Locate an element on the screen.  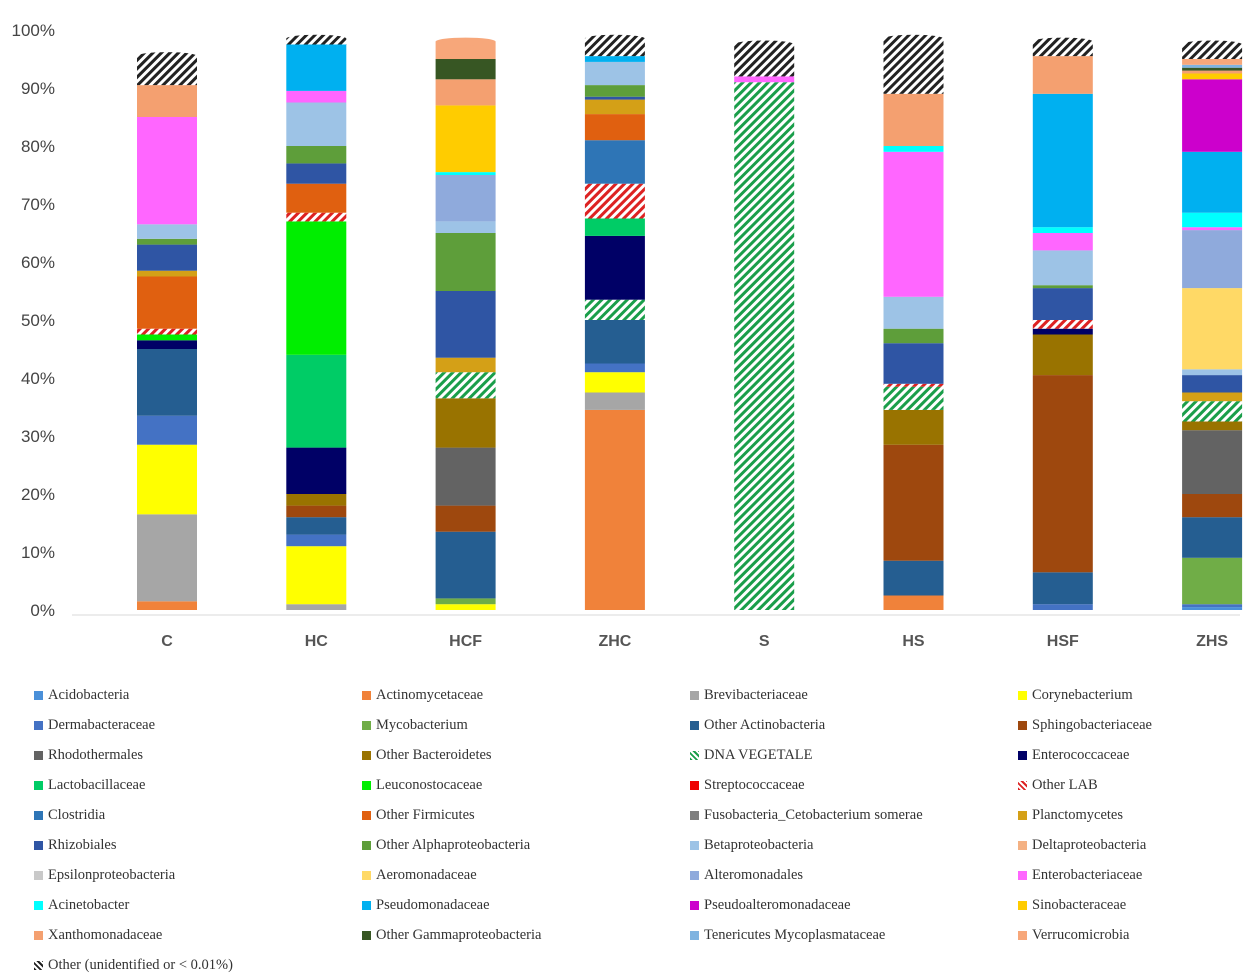
legend-label: Other Firmicutes is located at coordinates (425, 814).